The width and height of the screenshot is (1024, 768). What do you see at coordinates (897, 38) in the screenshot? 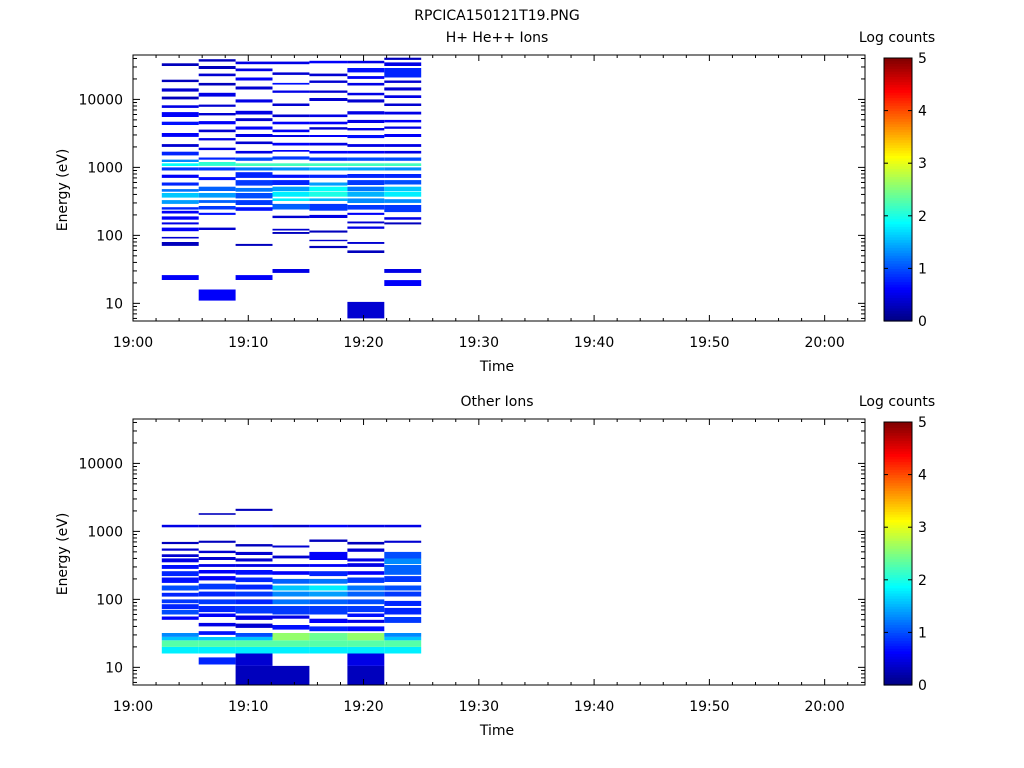
I see `colorbar-label: Log counts` at bounding box center [897, 38].